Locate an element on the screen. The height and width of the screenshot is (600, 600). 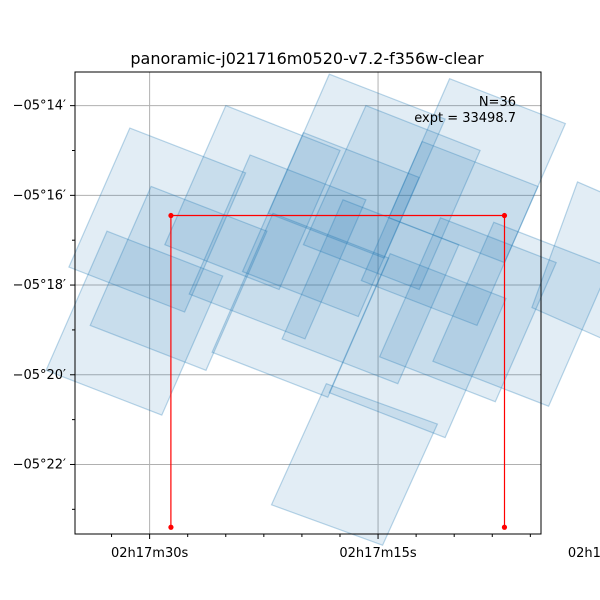
y-tick-label: −05°20′ is located at coordinates (39, 375).